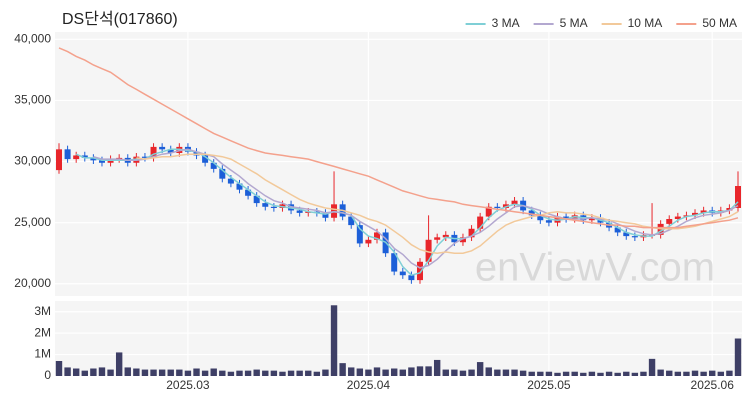  Describe the element at coordinates (120, 19) in the screenshot. I see `chart-title: DS단석(017860)` at that location.